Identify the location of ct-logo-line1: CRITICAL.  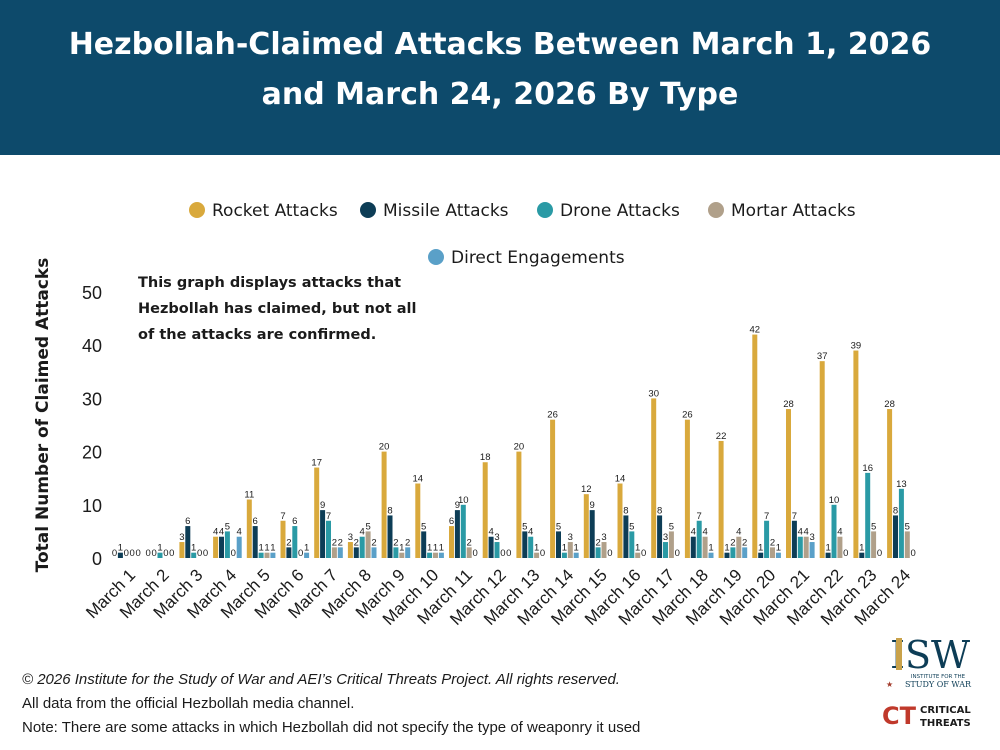
(945, 710).